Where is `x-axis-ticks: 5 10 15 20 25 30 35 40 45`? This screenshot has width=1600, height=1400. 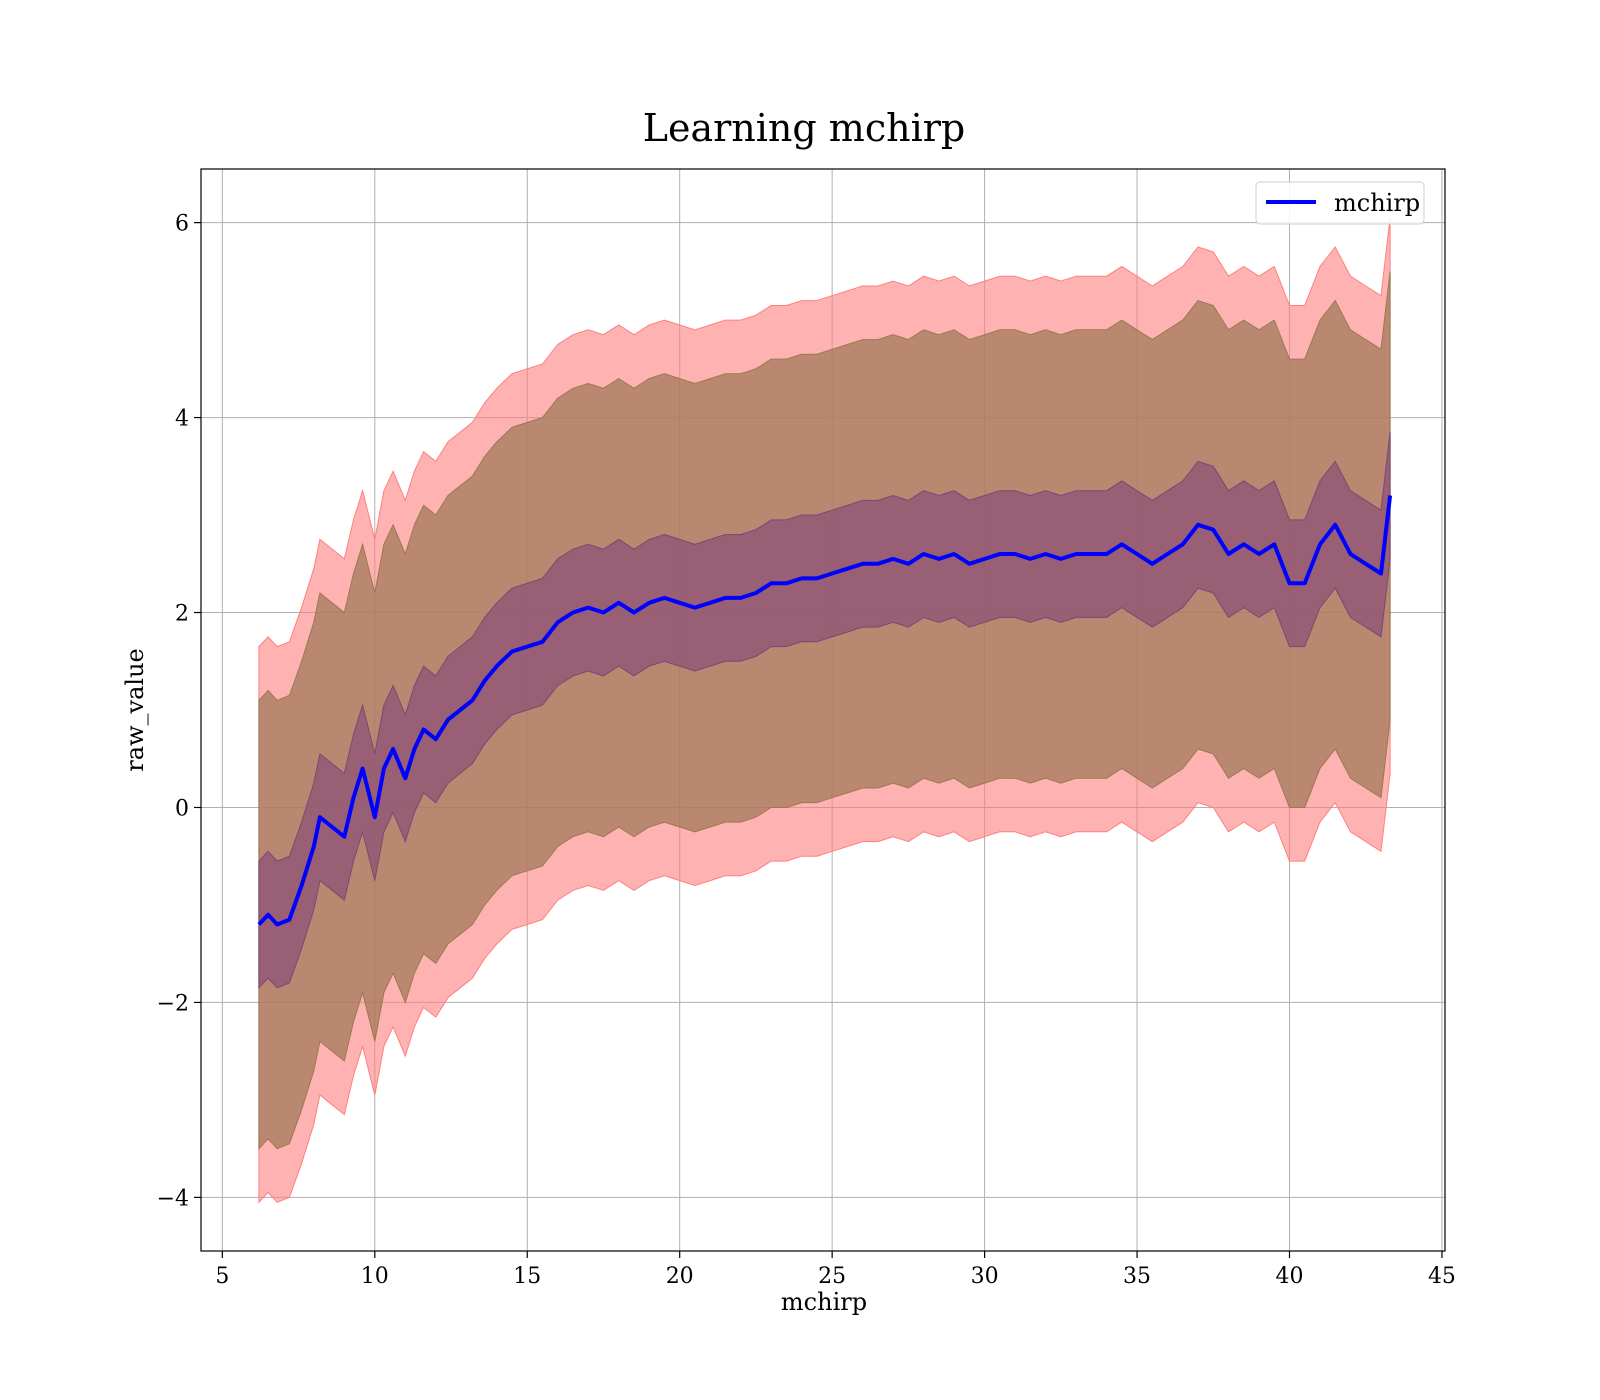 x-axis-ticks: 5 10 15 20 25 30 35 40 45 is located at coordinates (835, 1270).